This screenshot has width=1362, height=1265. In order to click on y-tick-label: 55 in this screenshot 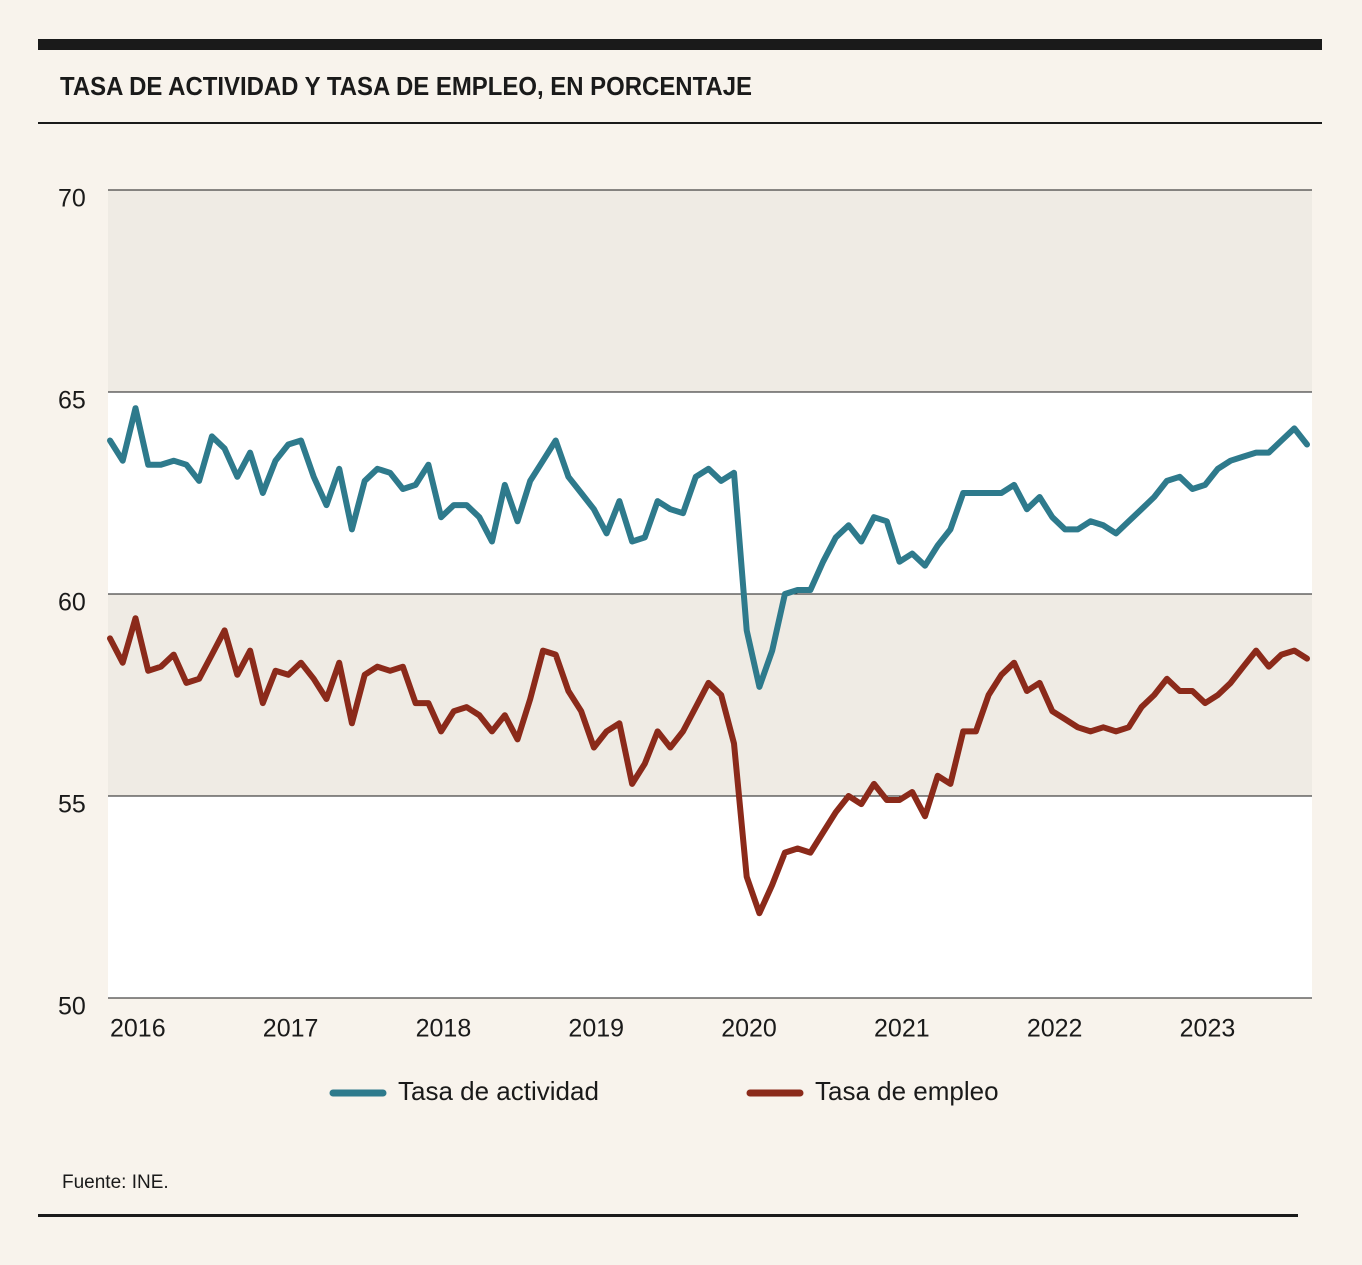, I will do `click(72, 805)`.